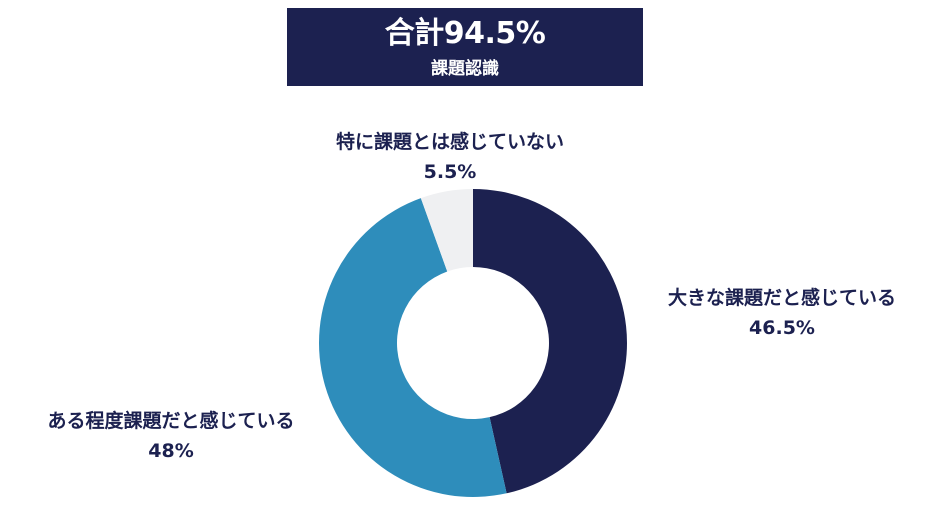 This screenshot has height=510, width=938. Describe the element at coordinates (171, 436) in the screenshot. I see `slice-label-some-issue: ある程度課題だと感じている 48%` at that location.